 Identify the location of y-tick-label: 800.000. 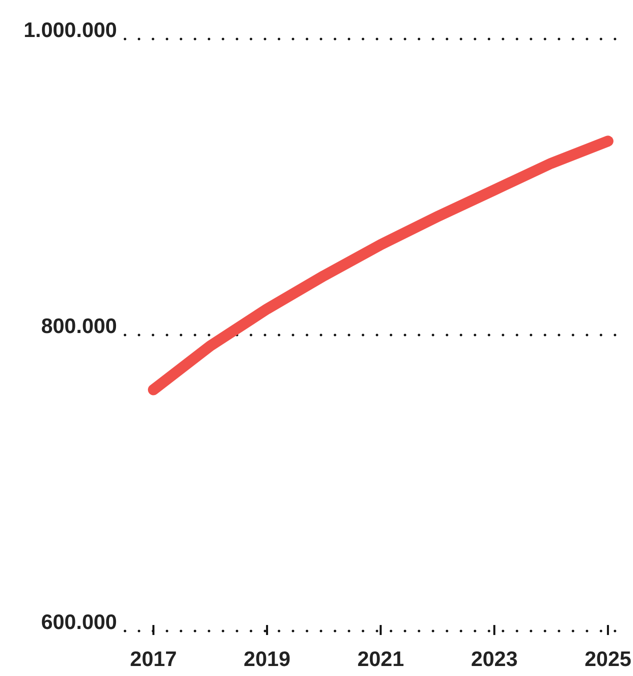
(79, 326).